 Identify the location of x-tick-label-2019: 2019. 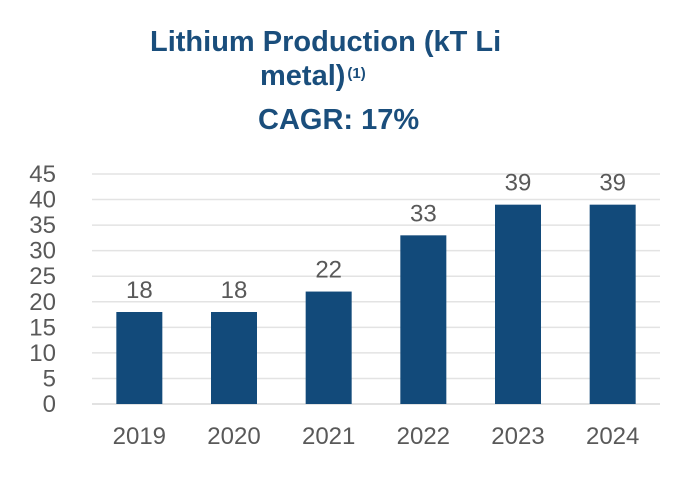
(139, 436).